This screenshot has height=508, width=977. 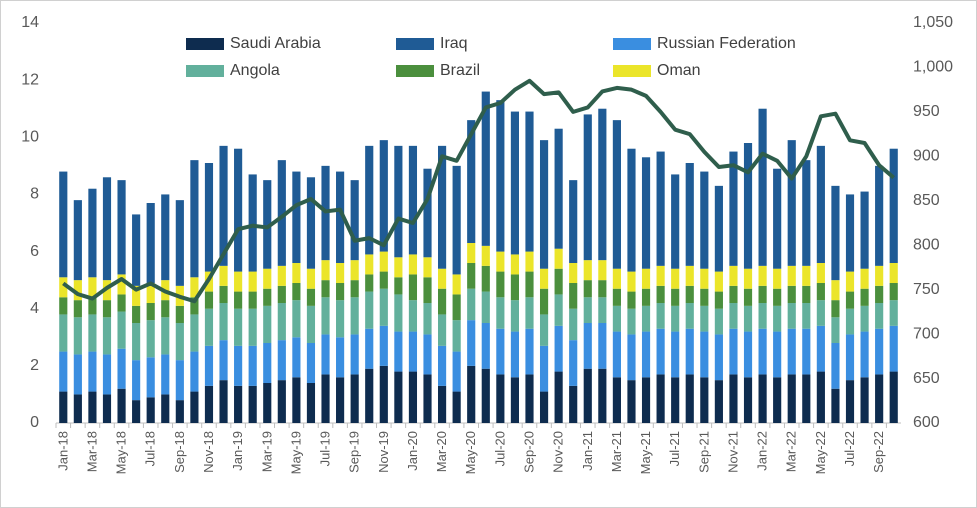 I want to click on x-tick-label: Jul-19, so click(x=325, y=448).